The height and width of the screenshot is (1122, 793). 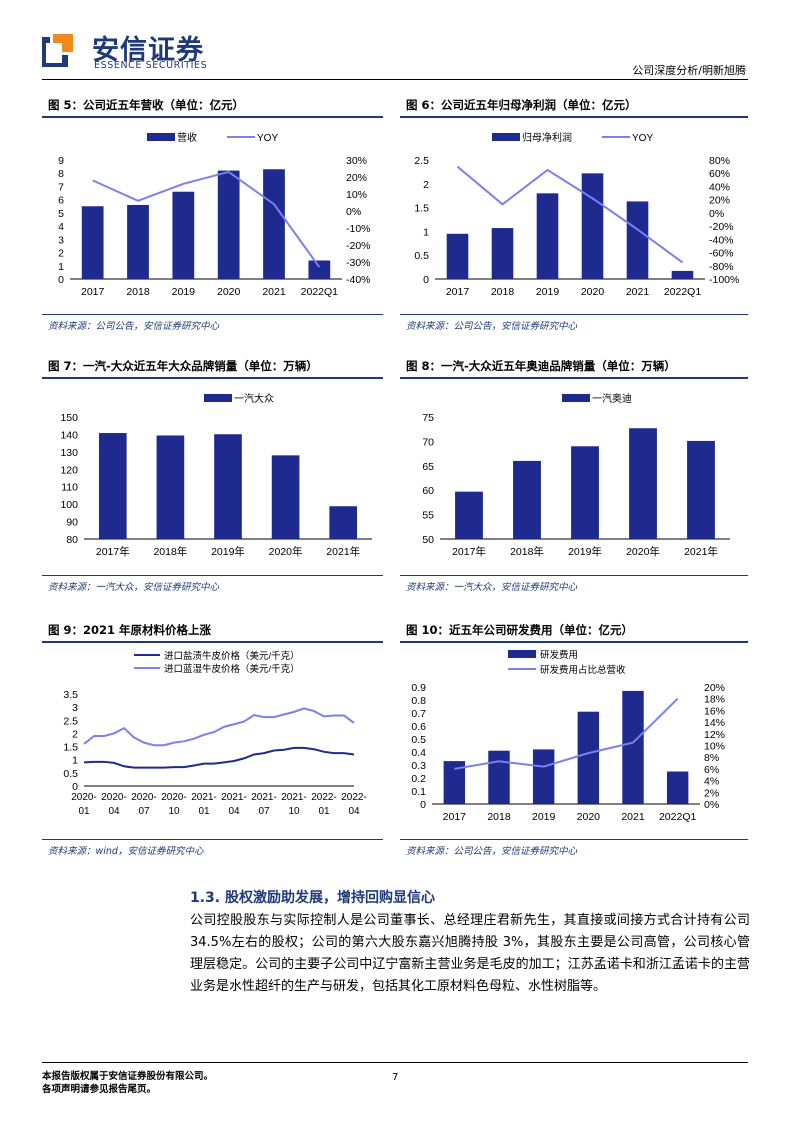 What do you see at coordinates (428, 467) in the screenshot?
I see `y-axis-tick-label: 65` at bounding box center [428, 467].